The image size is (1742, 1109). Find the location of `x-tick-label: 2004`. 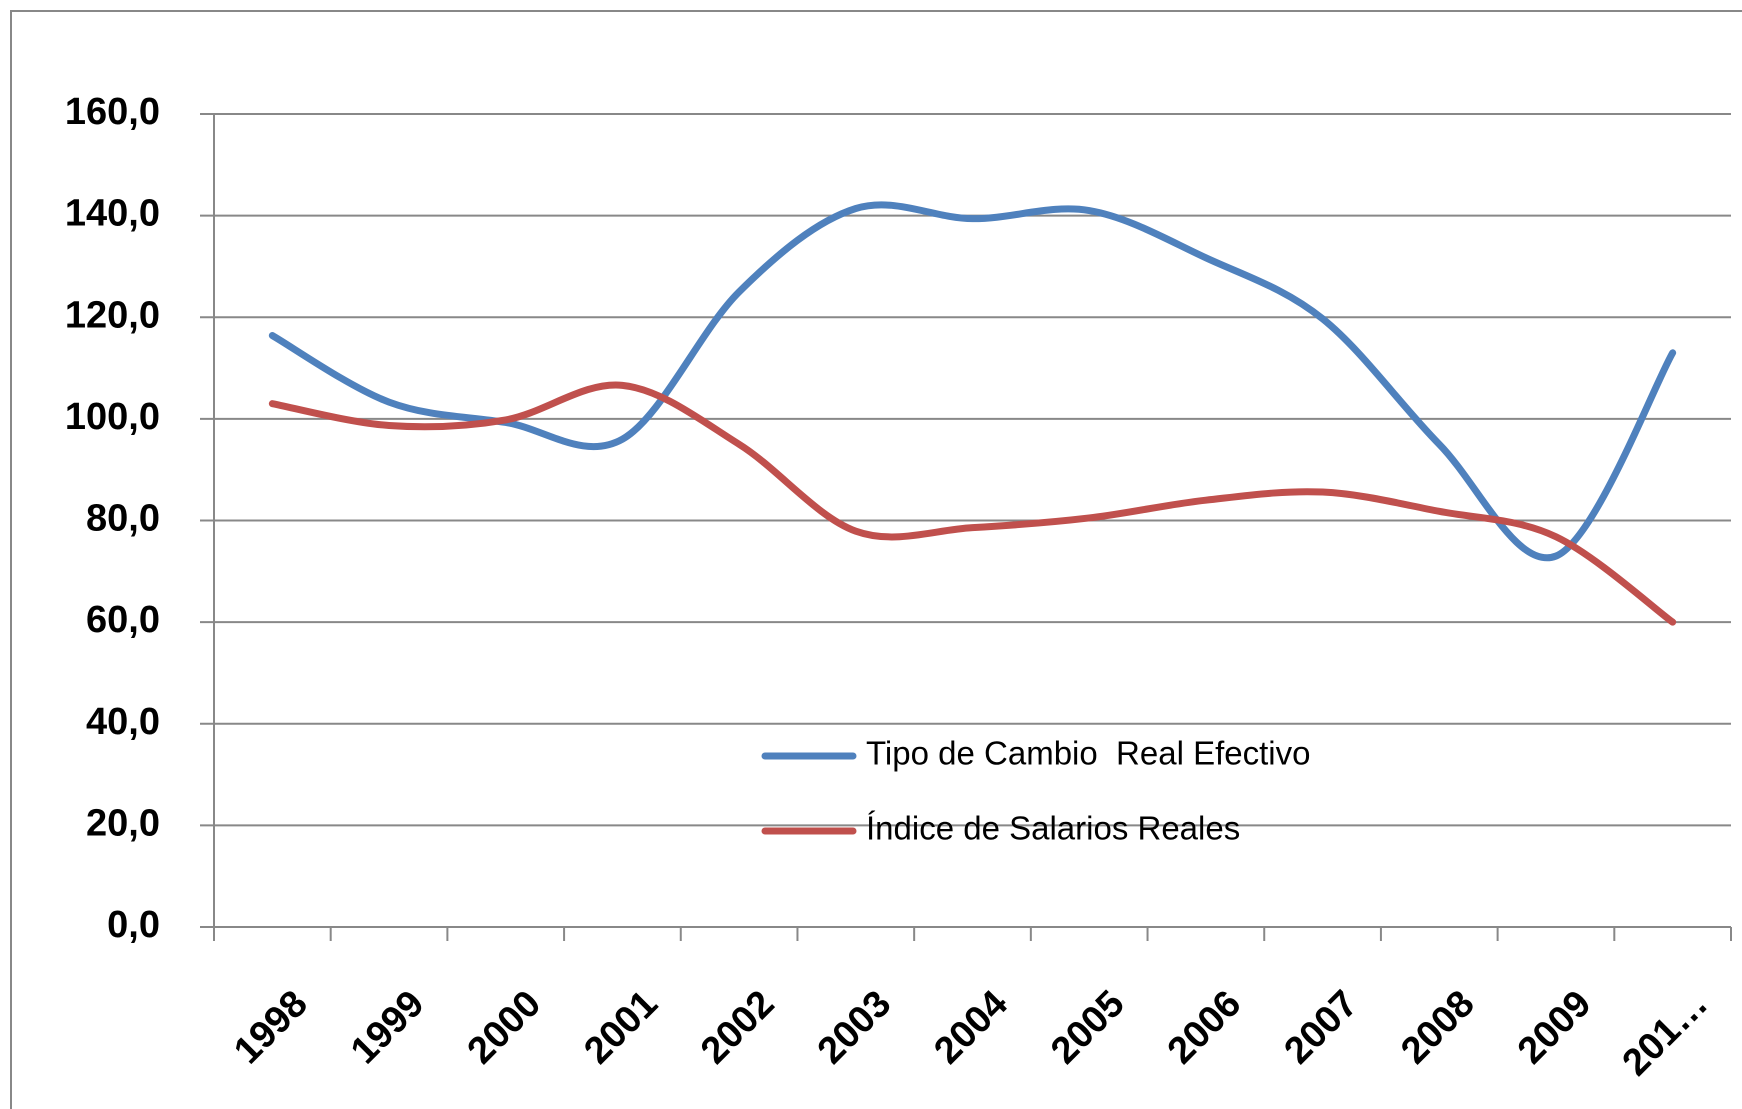

x-tick-label: 2004 is located at coordinates (970, 1027).